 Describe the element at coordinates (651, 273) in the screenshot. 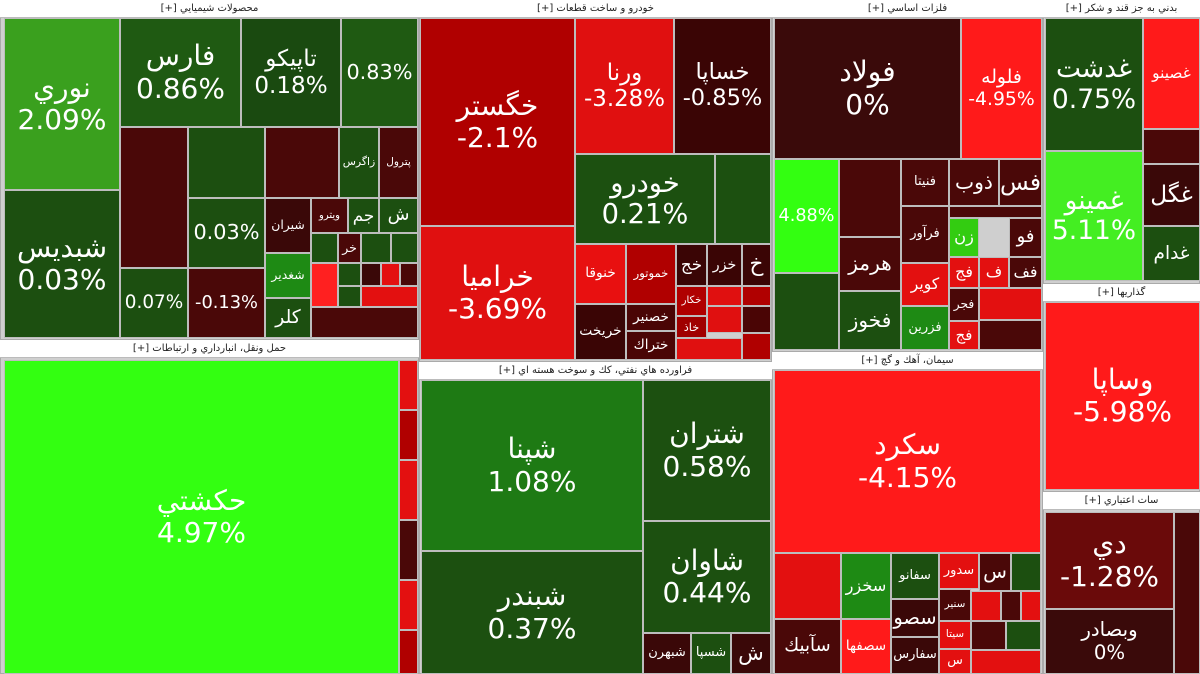

I see `tile-label: خموتور` at that location.